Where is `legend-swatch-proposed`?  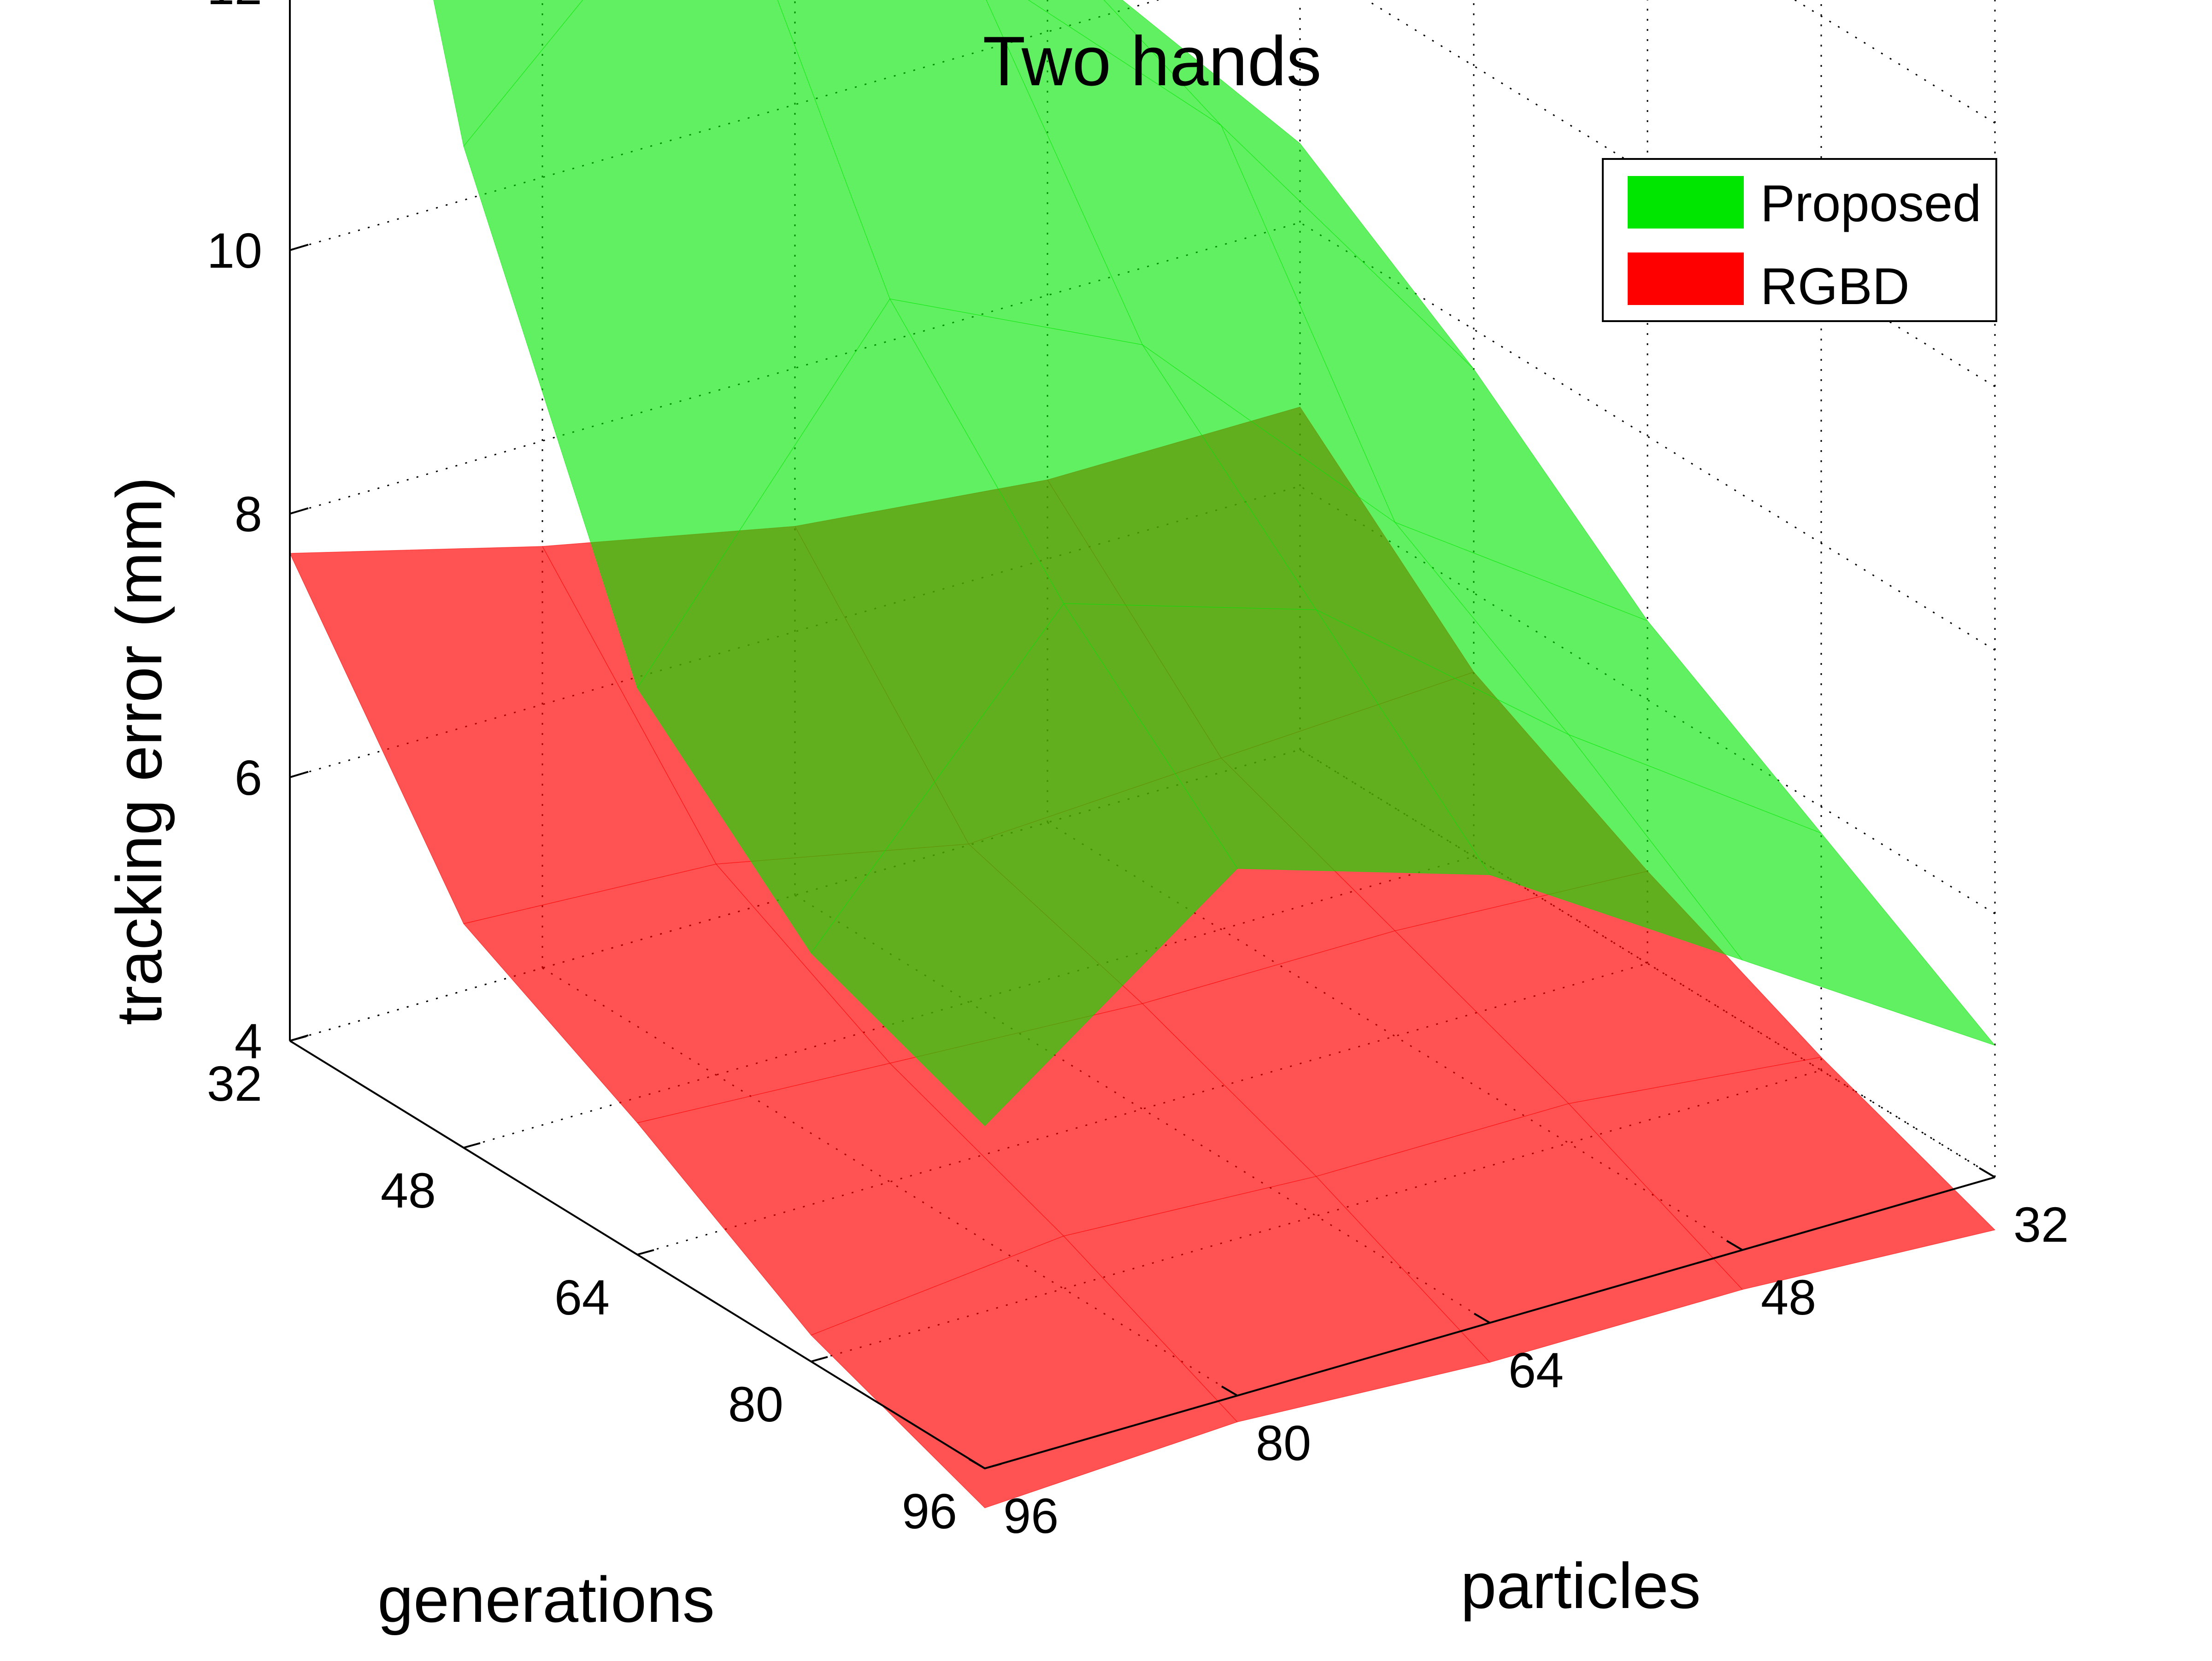 legend-swatch-proposed is located at coordinates (1686, 202).